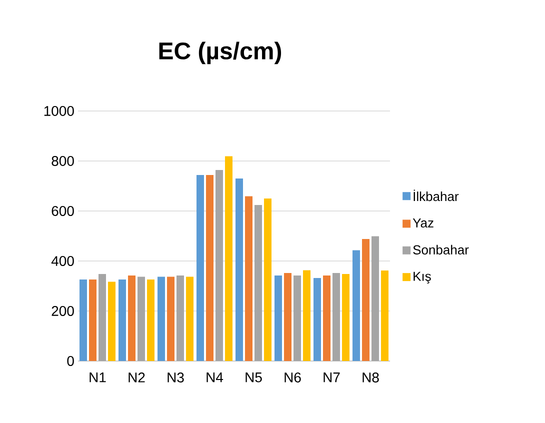 The image size is (545, 423). Describe the element at coordinates (436, 196) in the screenshot. I see `legend-label: İlkbahar` at that location.